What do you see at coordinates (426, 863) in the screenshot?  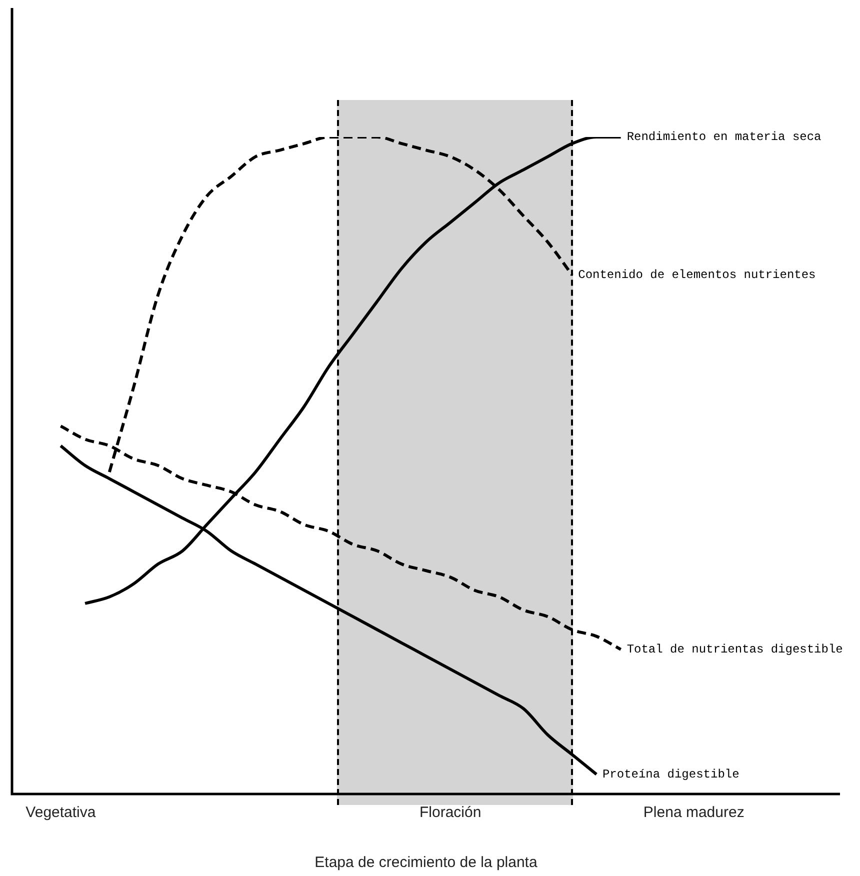 I see `x-axis-title: Etapa de crecimiento de la planta` at bounding box center [426, 863].